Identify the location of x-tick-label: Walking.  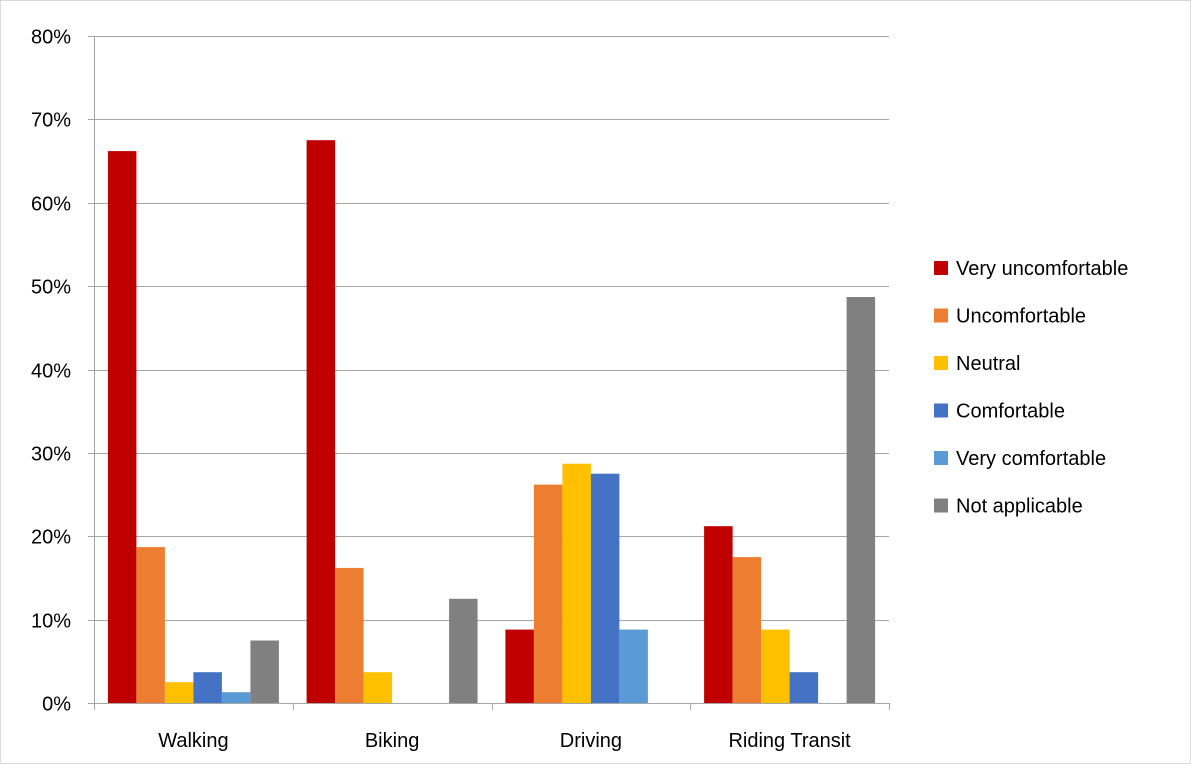
(193, 741).